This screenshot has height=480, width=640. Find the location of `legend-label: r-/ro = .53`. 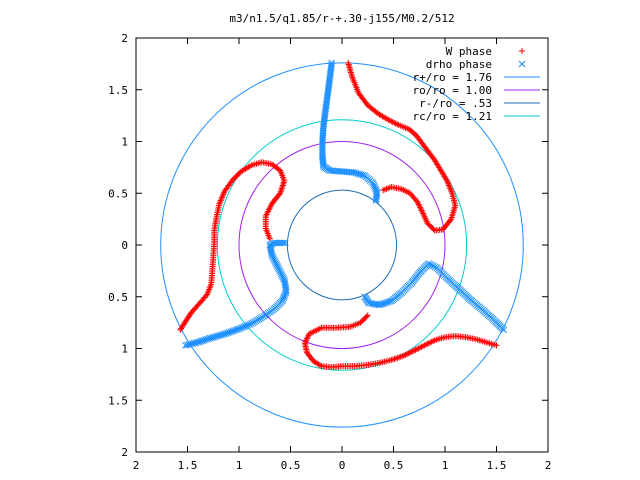

legend-label: r-/ro = .53 is located at coordinates (455, 103).